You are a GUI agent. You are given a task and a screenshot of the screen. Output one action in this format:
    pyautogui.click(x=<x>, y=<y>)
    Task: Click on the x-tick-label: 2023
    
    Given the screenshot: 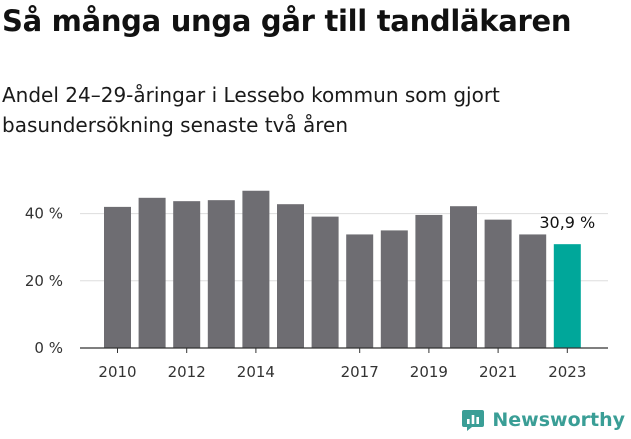 What is the action you would take?
    pyautogui.click(x=567, y=372)
    